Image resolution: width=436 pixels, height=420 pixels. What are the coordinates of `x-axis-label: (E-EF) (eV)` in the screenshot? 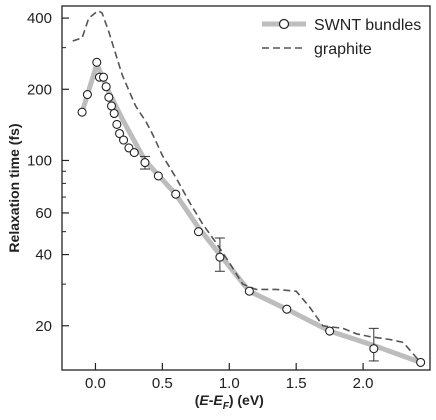 It's located at (229, 402).